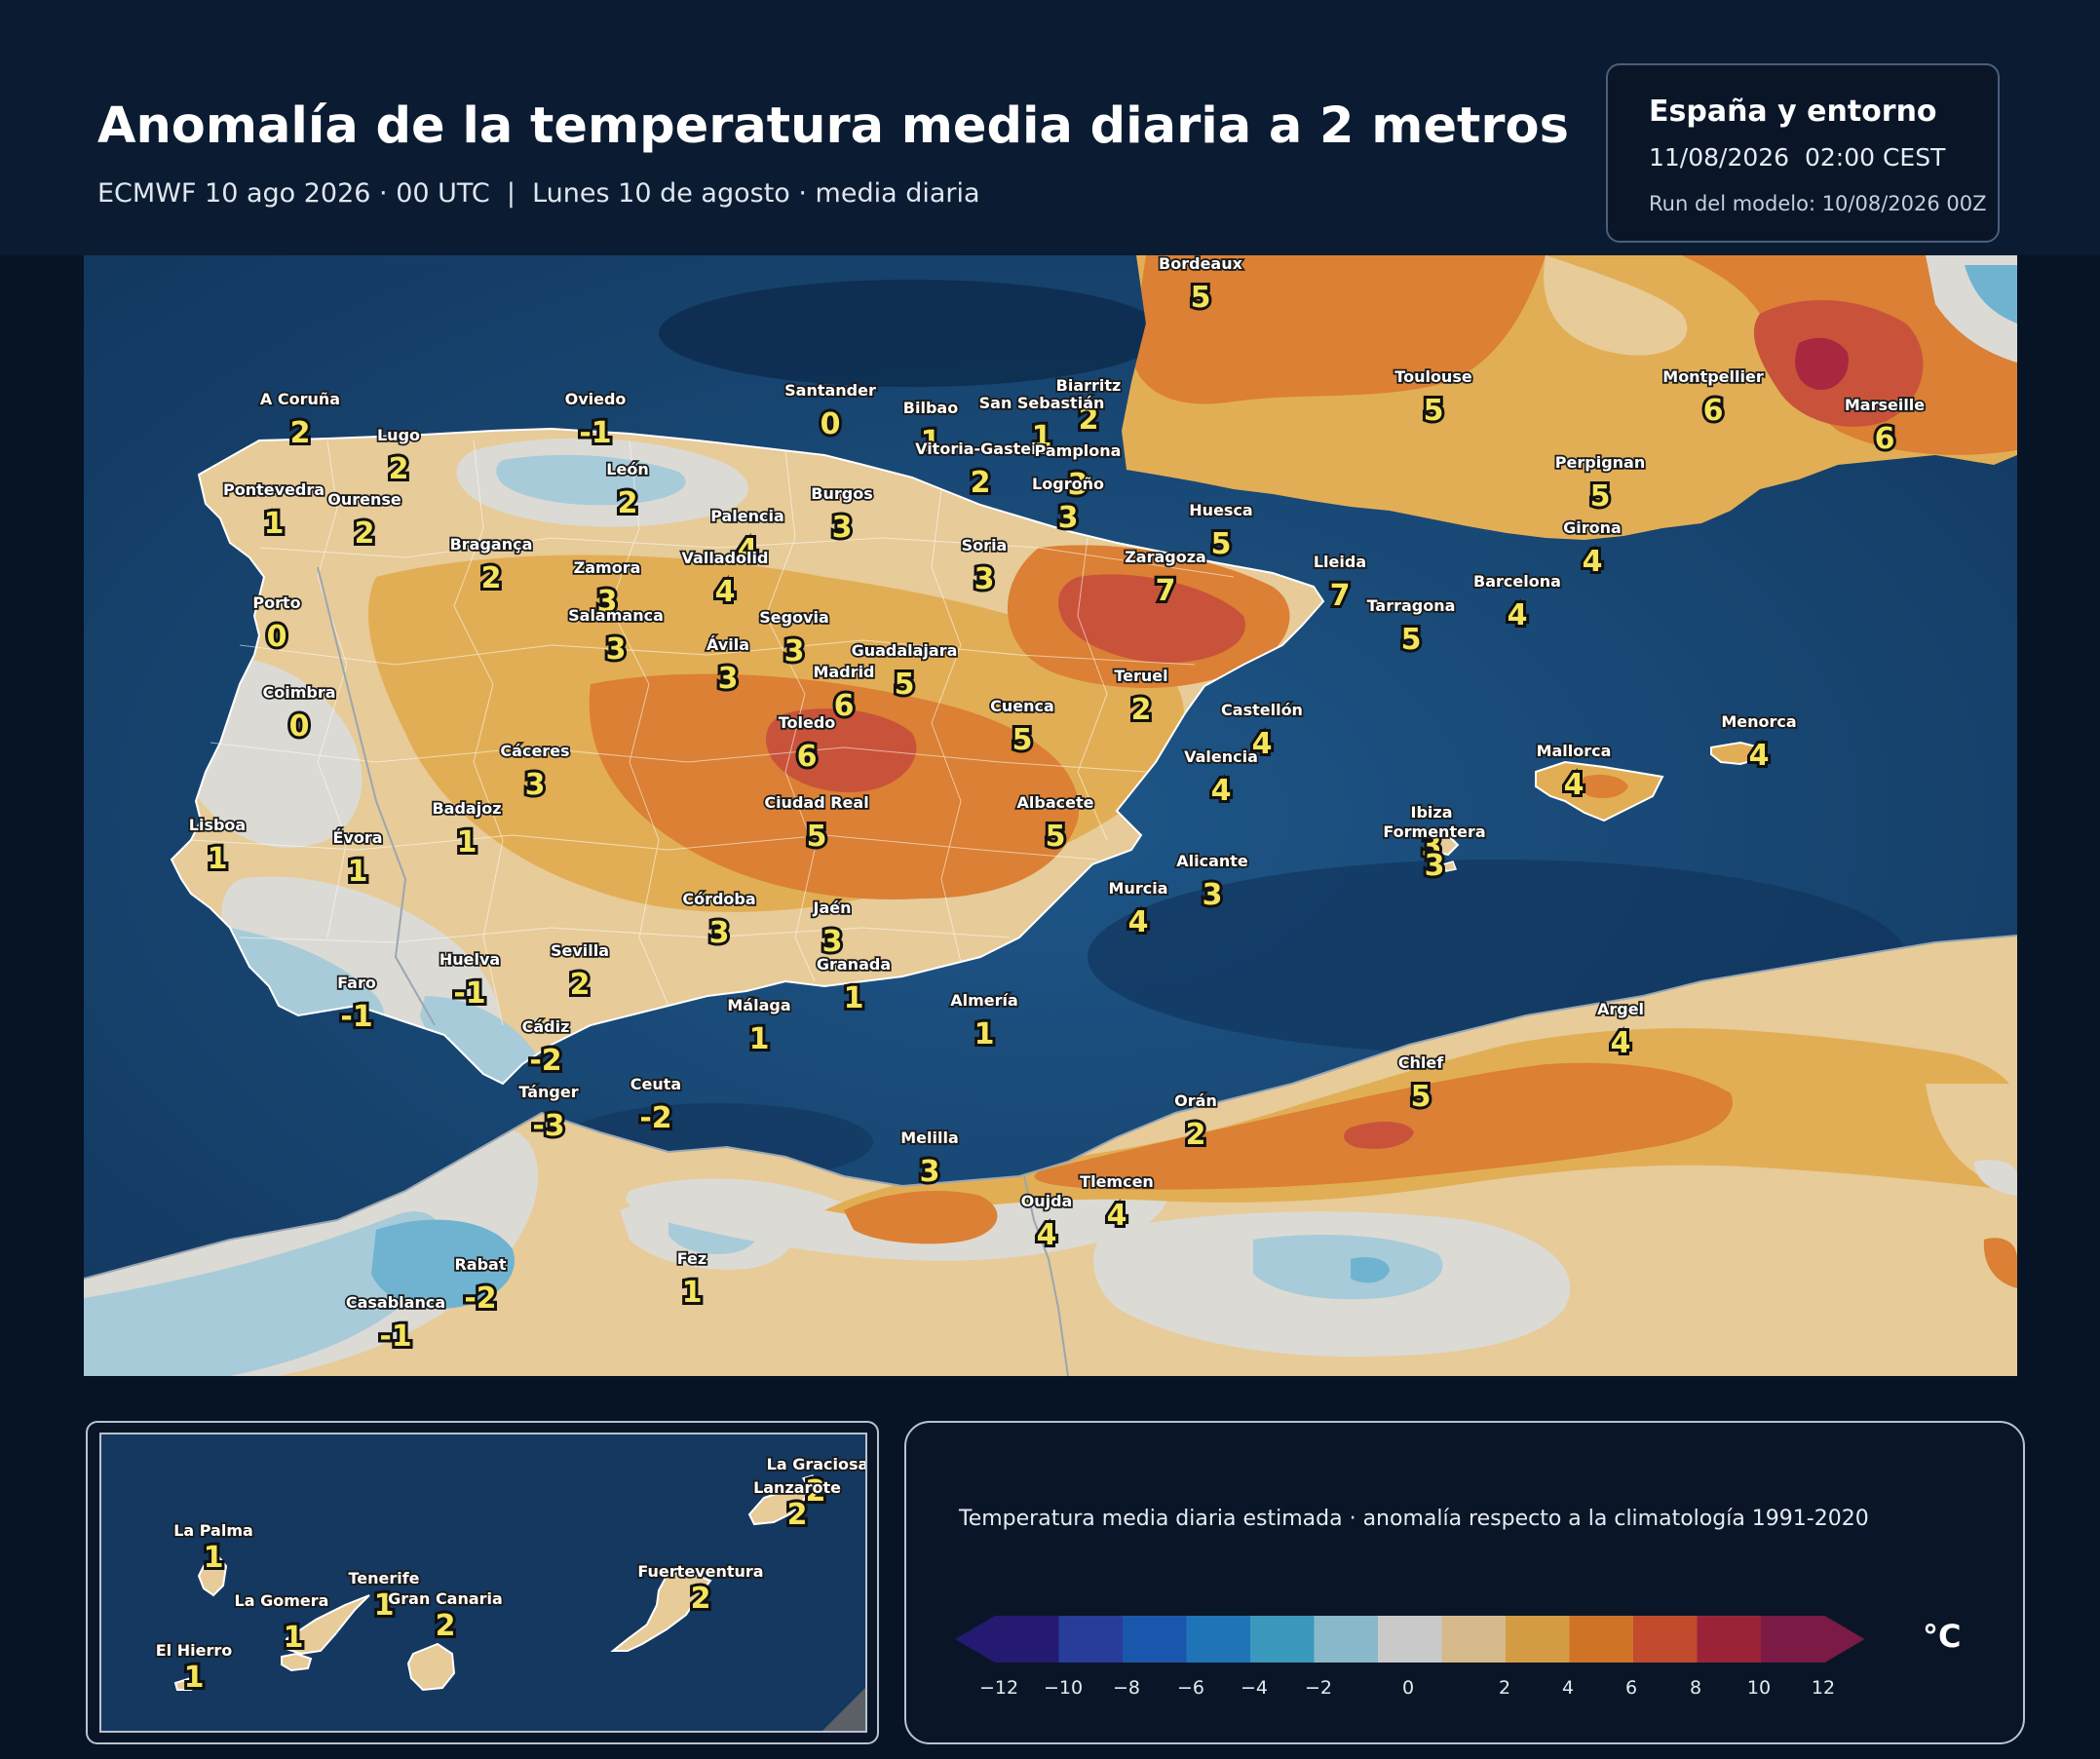 The image size is (2100, 1759). I want to click on anomaly-value-burgos: 3, so click(842, 528).